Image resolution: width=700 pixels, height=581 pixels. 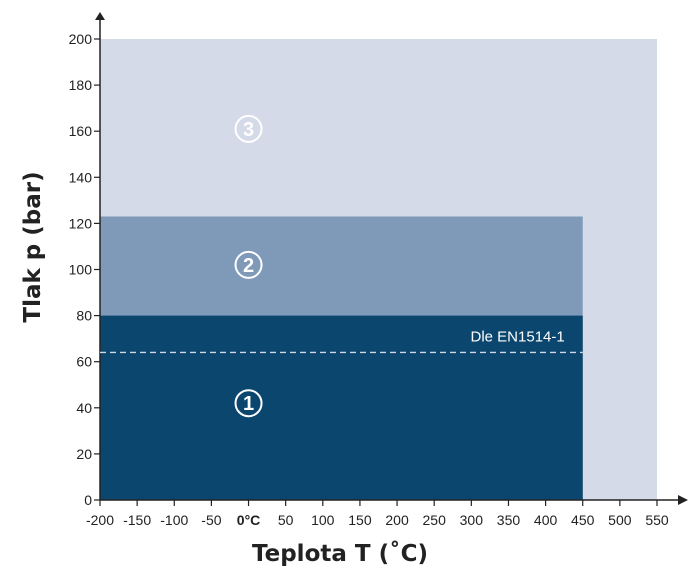 I want to click on y-tick-label: 100, so click(x=81, y=270).